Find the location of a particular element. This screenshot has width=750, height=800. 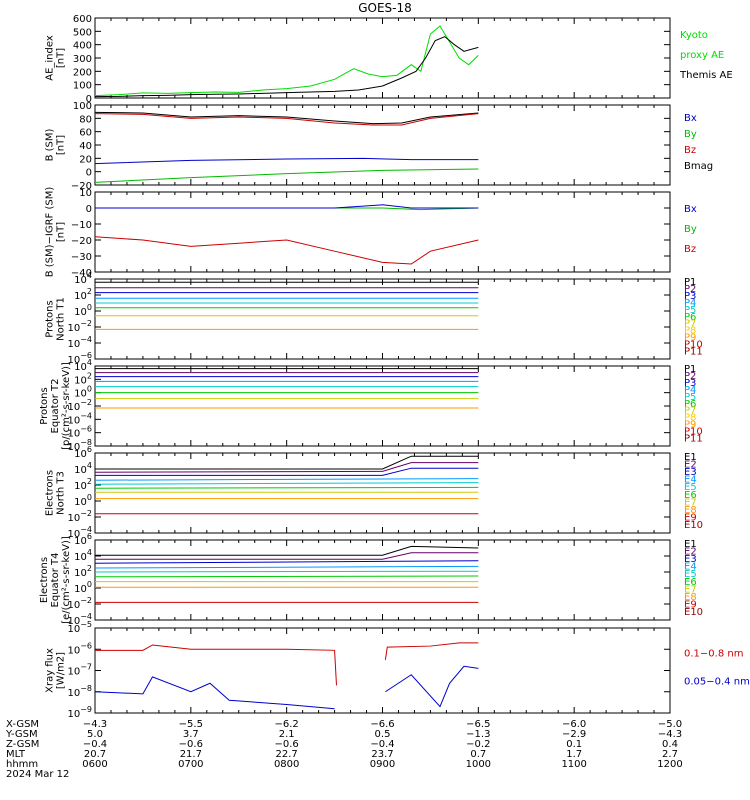

y-tick-label-pn: 10⁻⁴ is located at coordinates (79, 342).